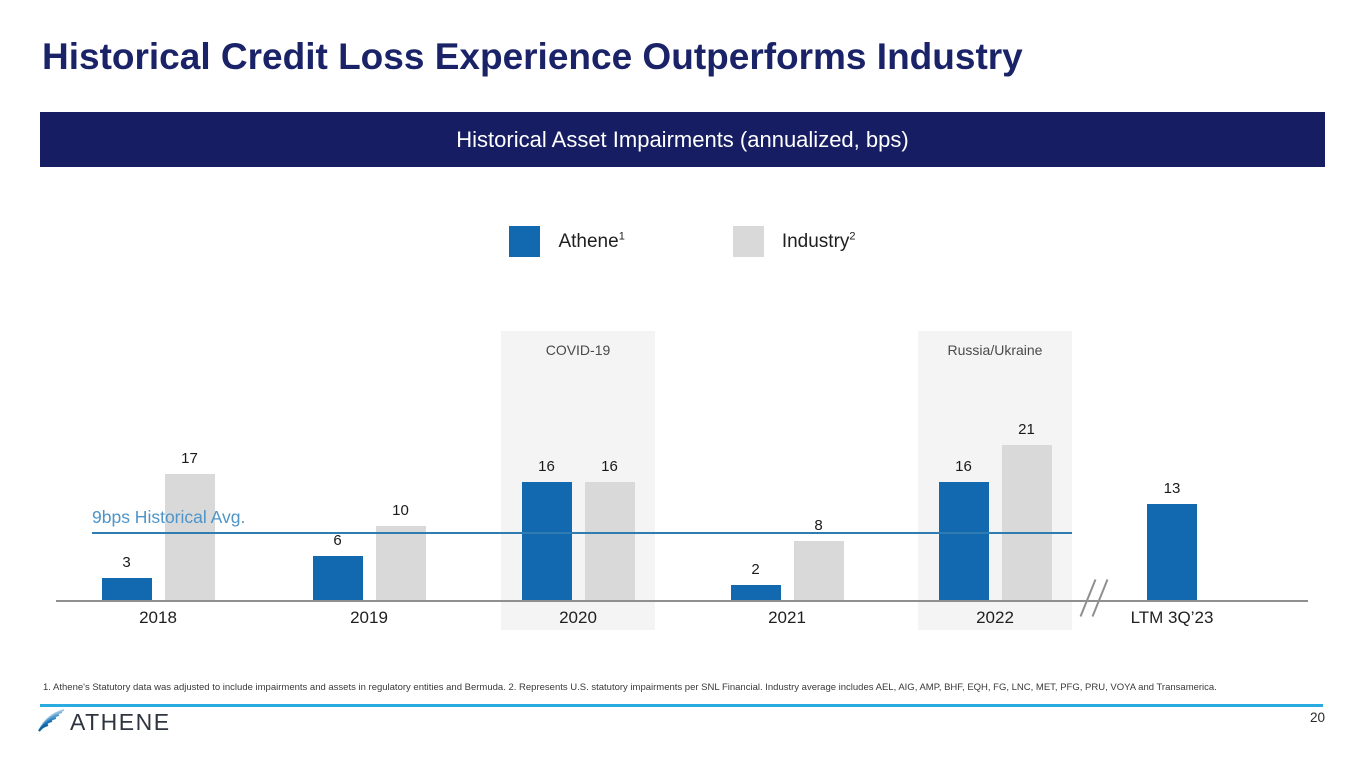 The width and height of the screenshot is (1365, 768). I want to click on bar-industry-2021, so click(818, 570).